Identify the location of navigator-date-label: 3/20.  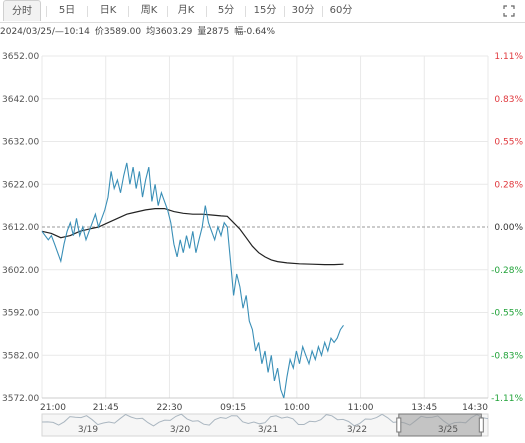
(180, 430).